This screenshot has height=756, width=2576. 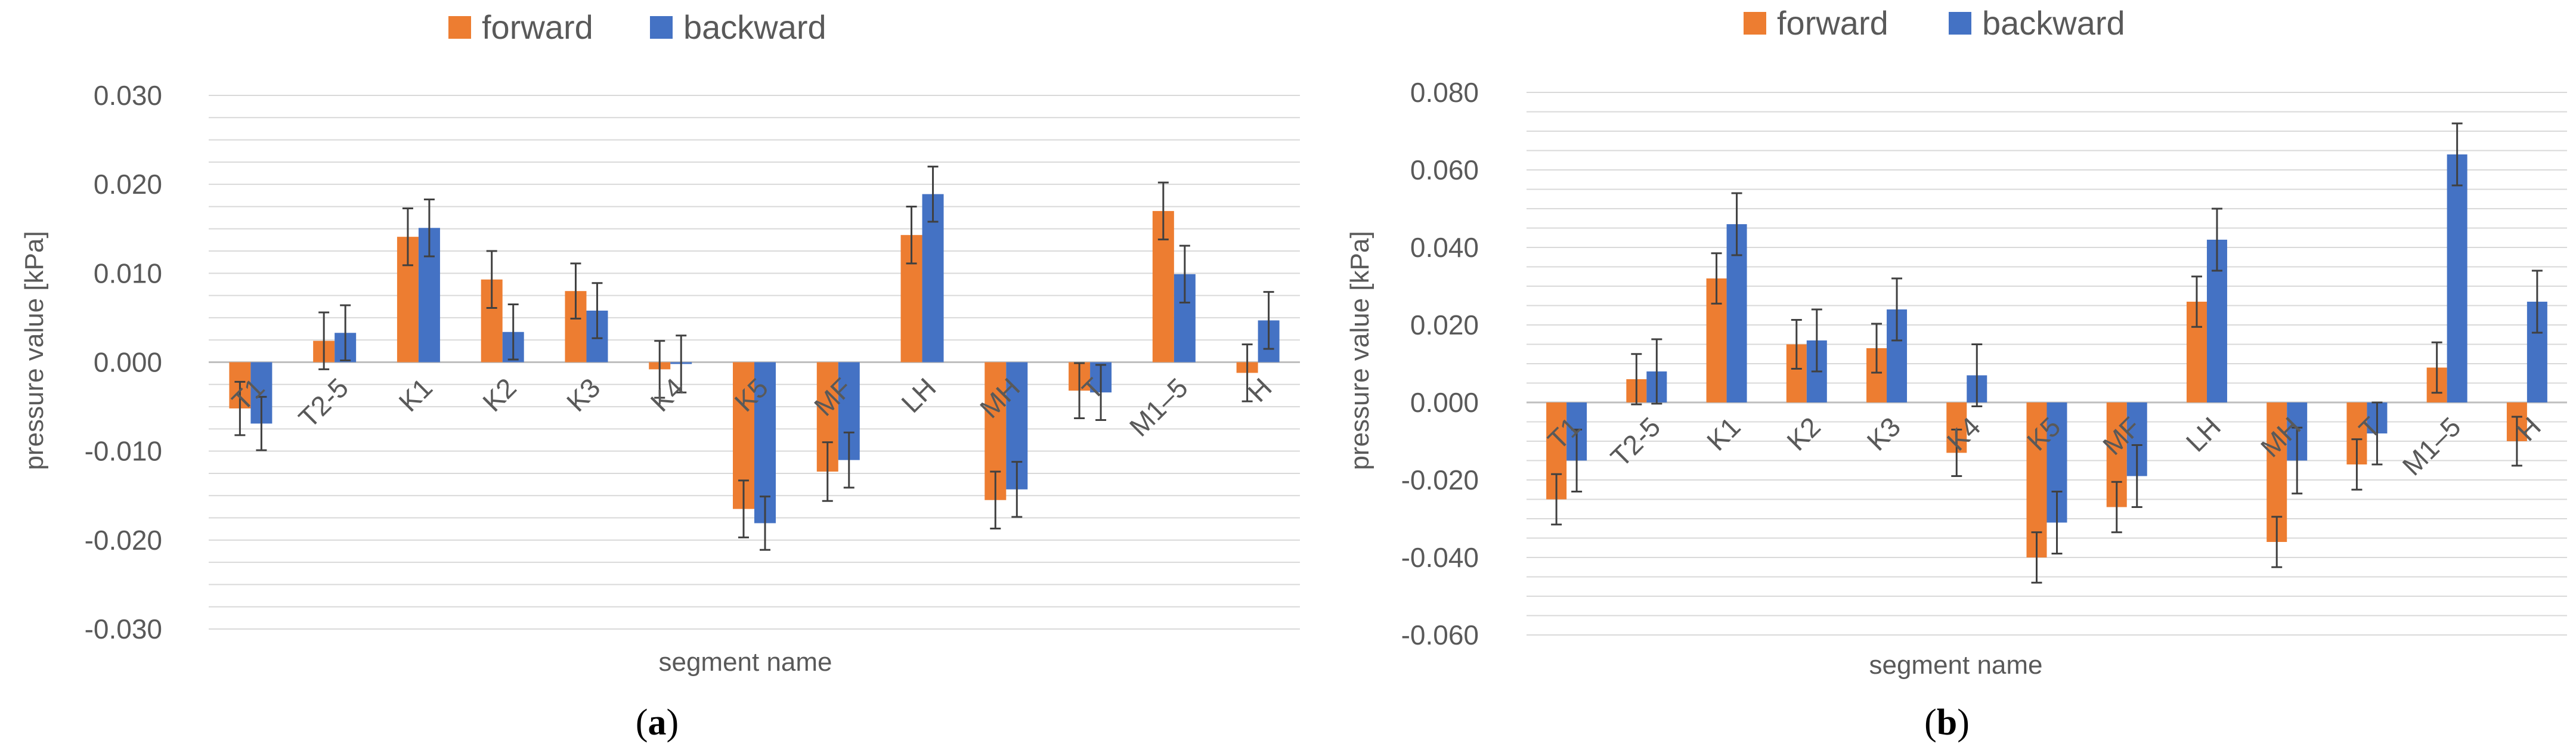 What do you see at coordinates (1440, 634) in the screenshot?
I see `chart-b-ytick: -0.060` at bounding box center [1440, 634].